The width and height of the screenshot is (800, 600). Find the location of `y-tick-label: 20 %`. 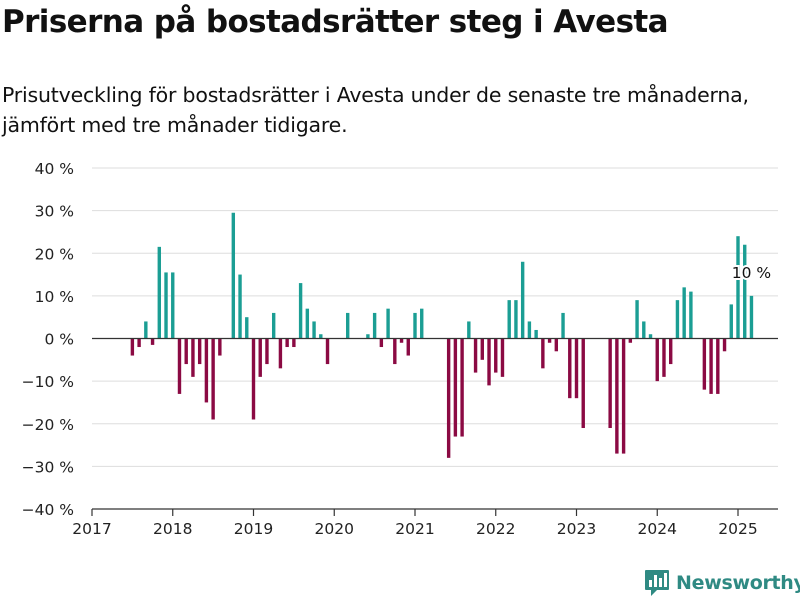

y-tick-label: 20 % is located at coordinates (54, 254).